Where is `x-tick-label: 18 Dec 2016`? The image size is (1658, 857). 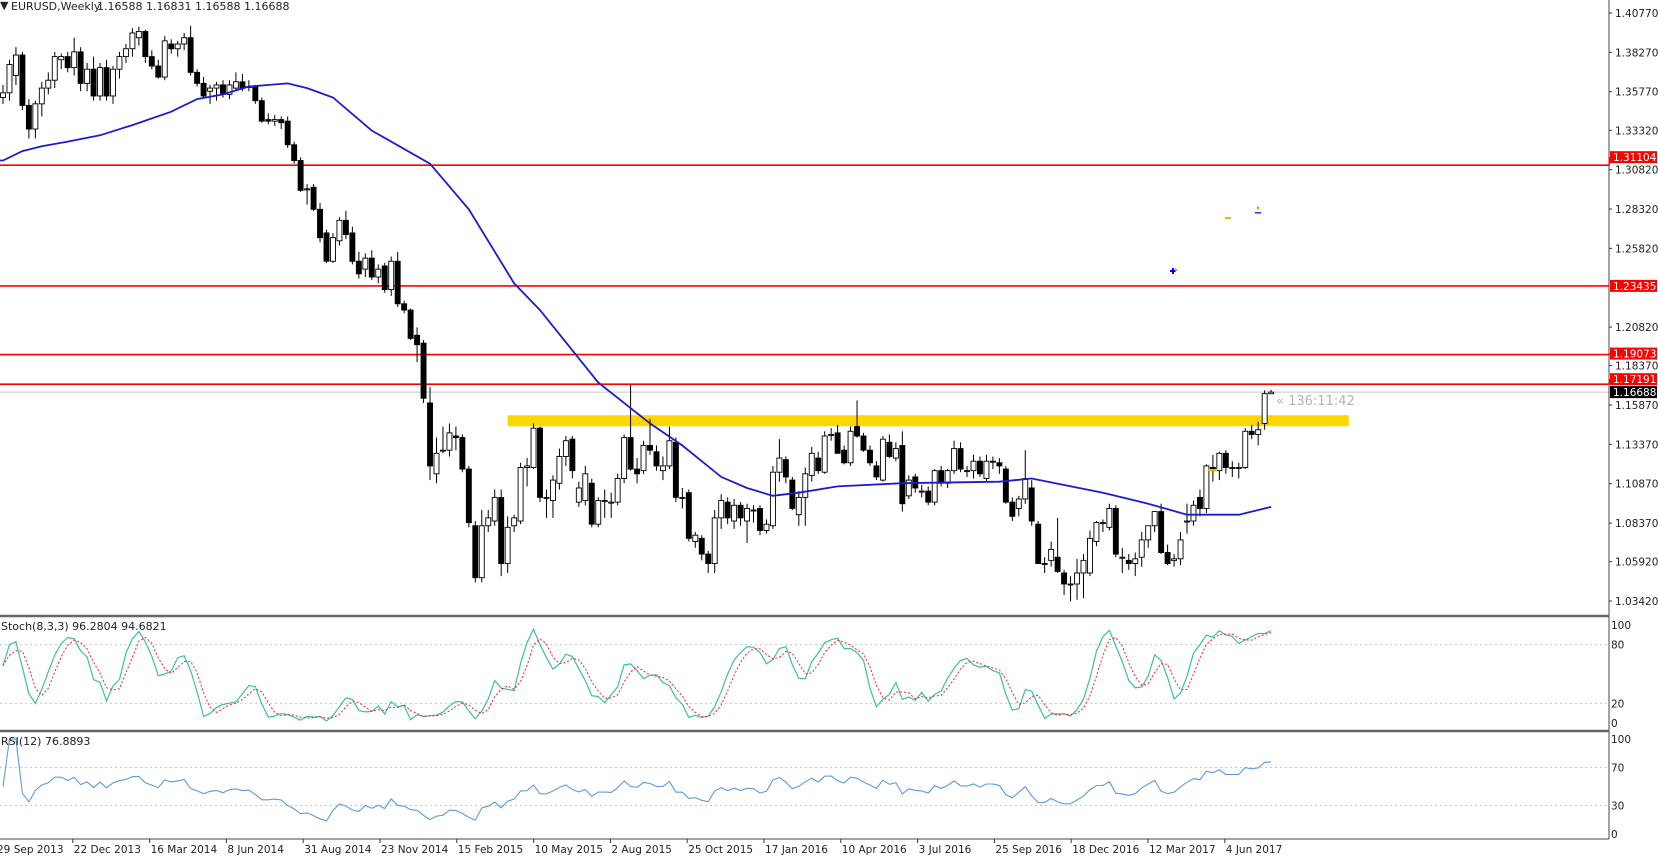 x-tick-label: 18 Dec 2016 is located at coordinates (1105, 850).